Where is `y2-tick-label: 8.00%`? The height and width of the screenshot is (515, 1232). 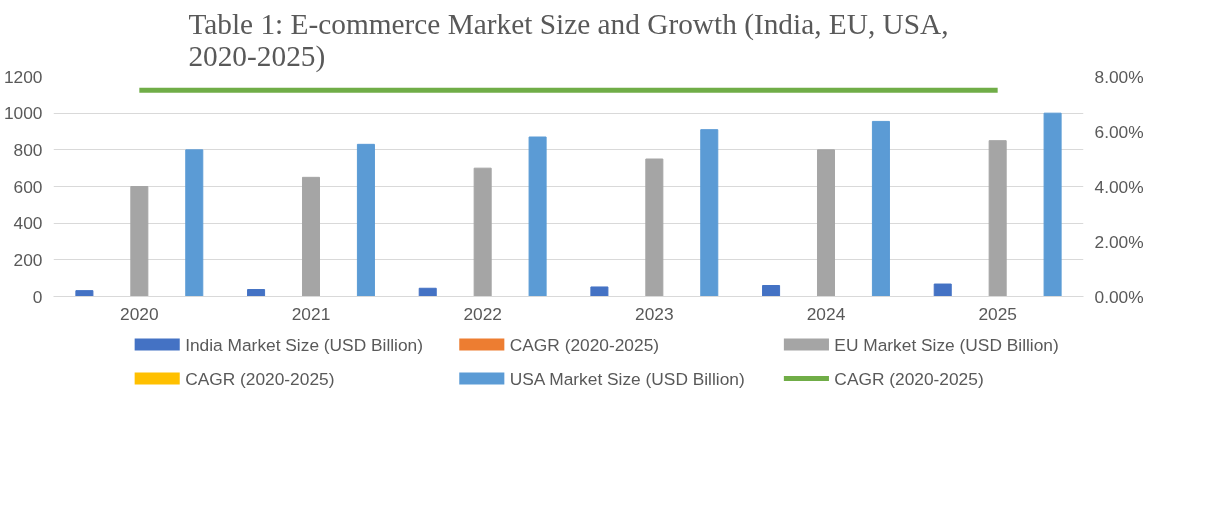 y2-tick-label: 8.00% is located at coordinates (1119, 76).